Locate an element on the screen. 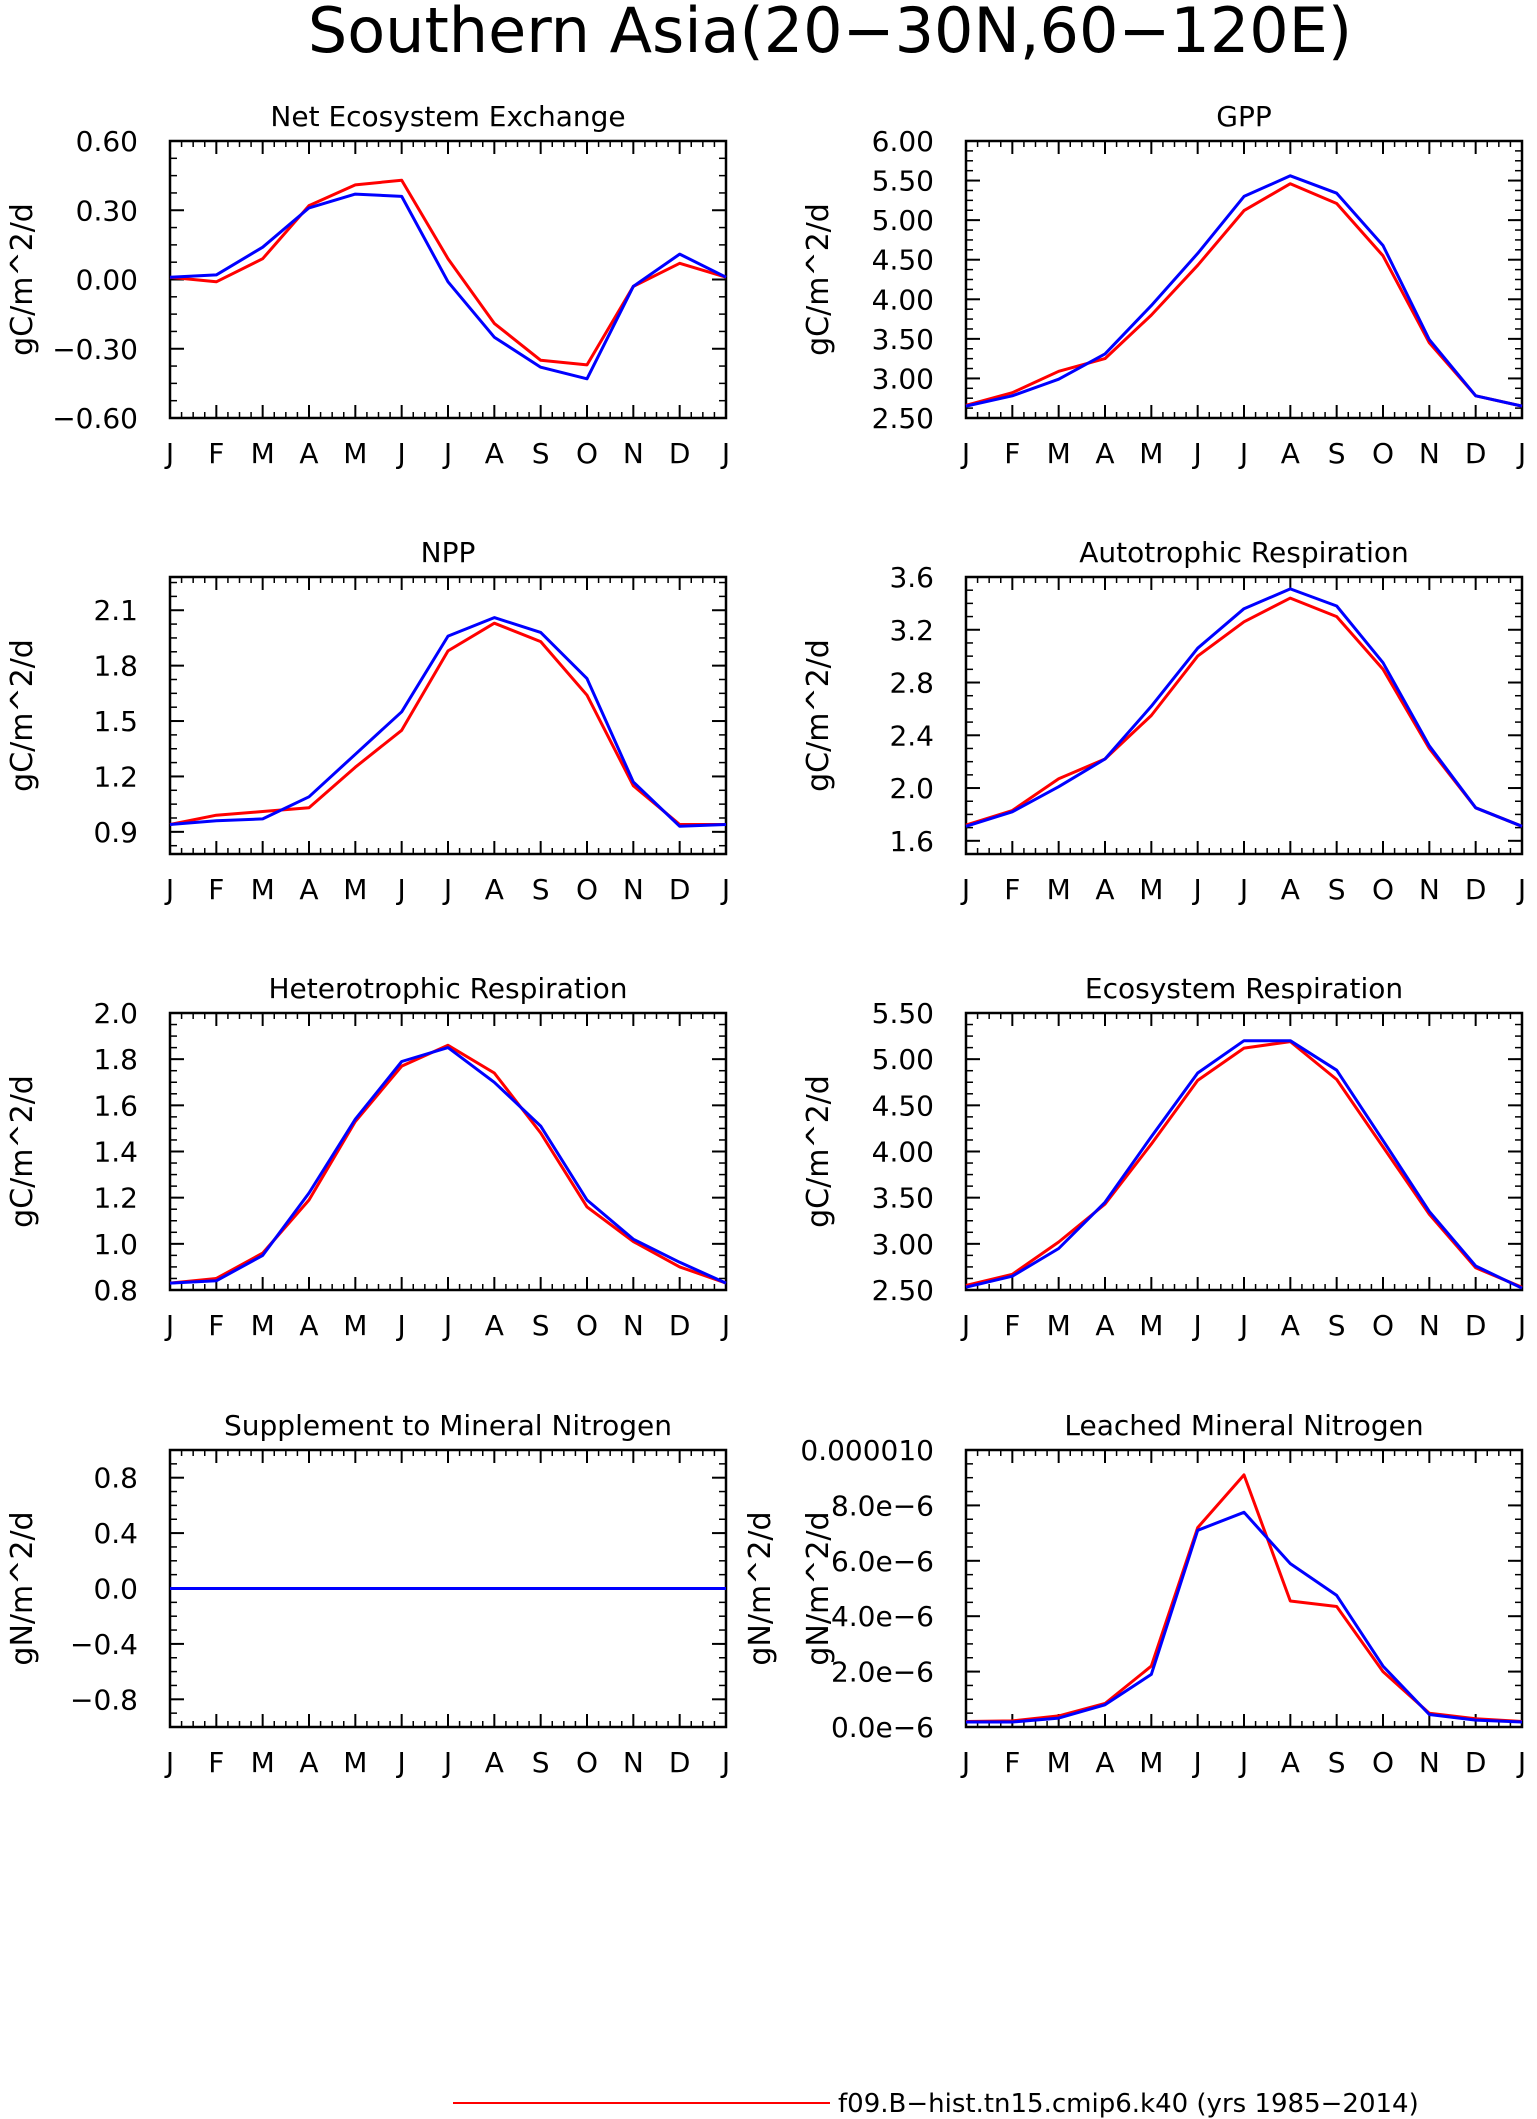 This screenshot has width=1537, height=2119. y-tick-label: 4.0e−6 is located at coordinates (882, 1616).